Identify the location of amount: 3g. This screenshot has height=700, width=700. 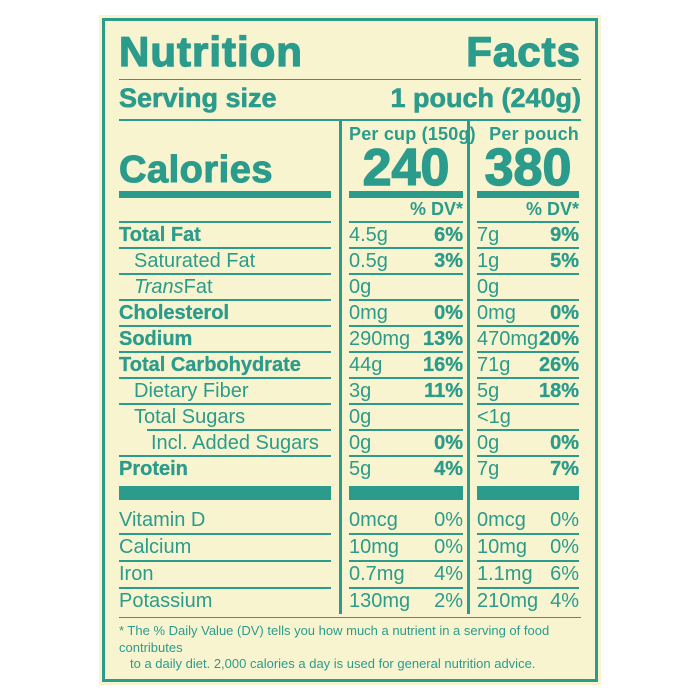
(360, 390).